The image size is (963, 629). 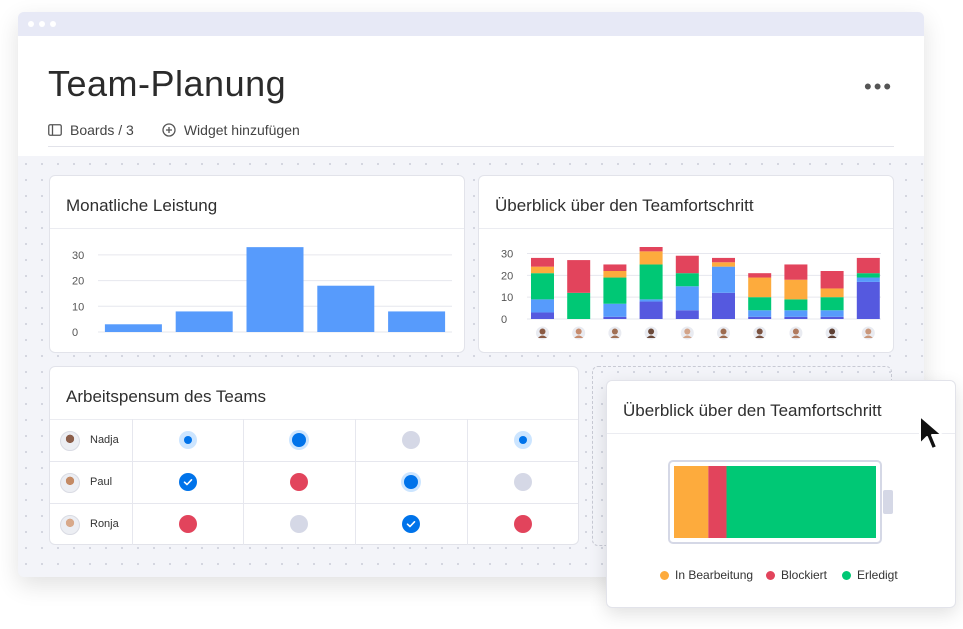 I want to click on person-cell: Nadja, so click(x=91, y=440).